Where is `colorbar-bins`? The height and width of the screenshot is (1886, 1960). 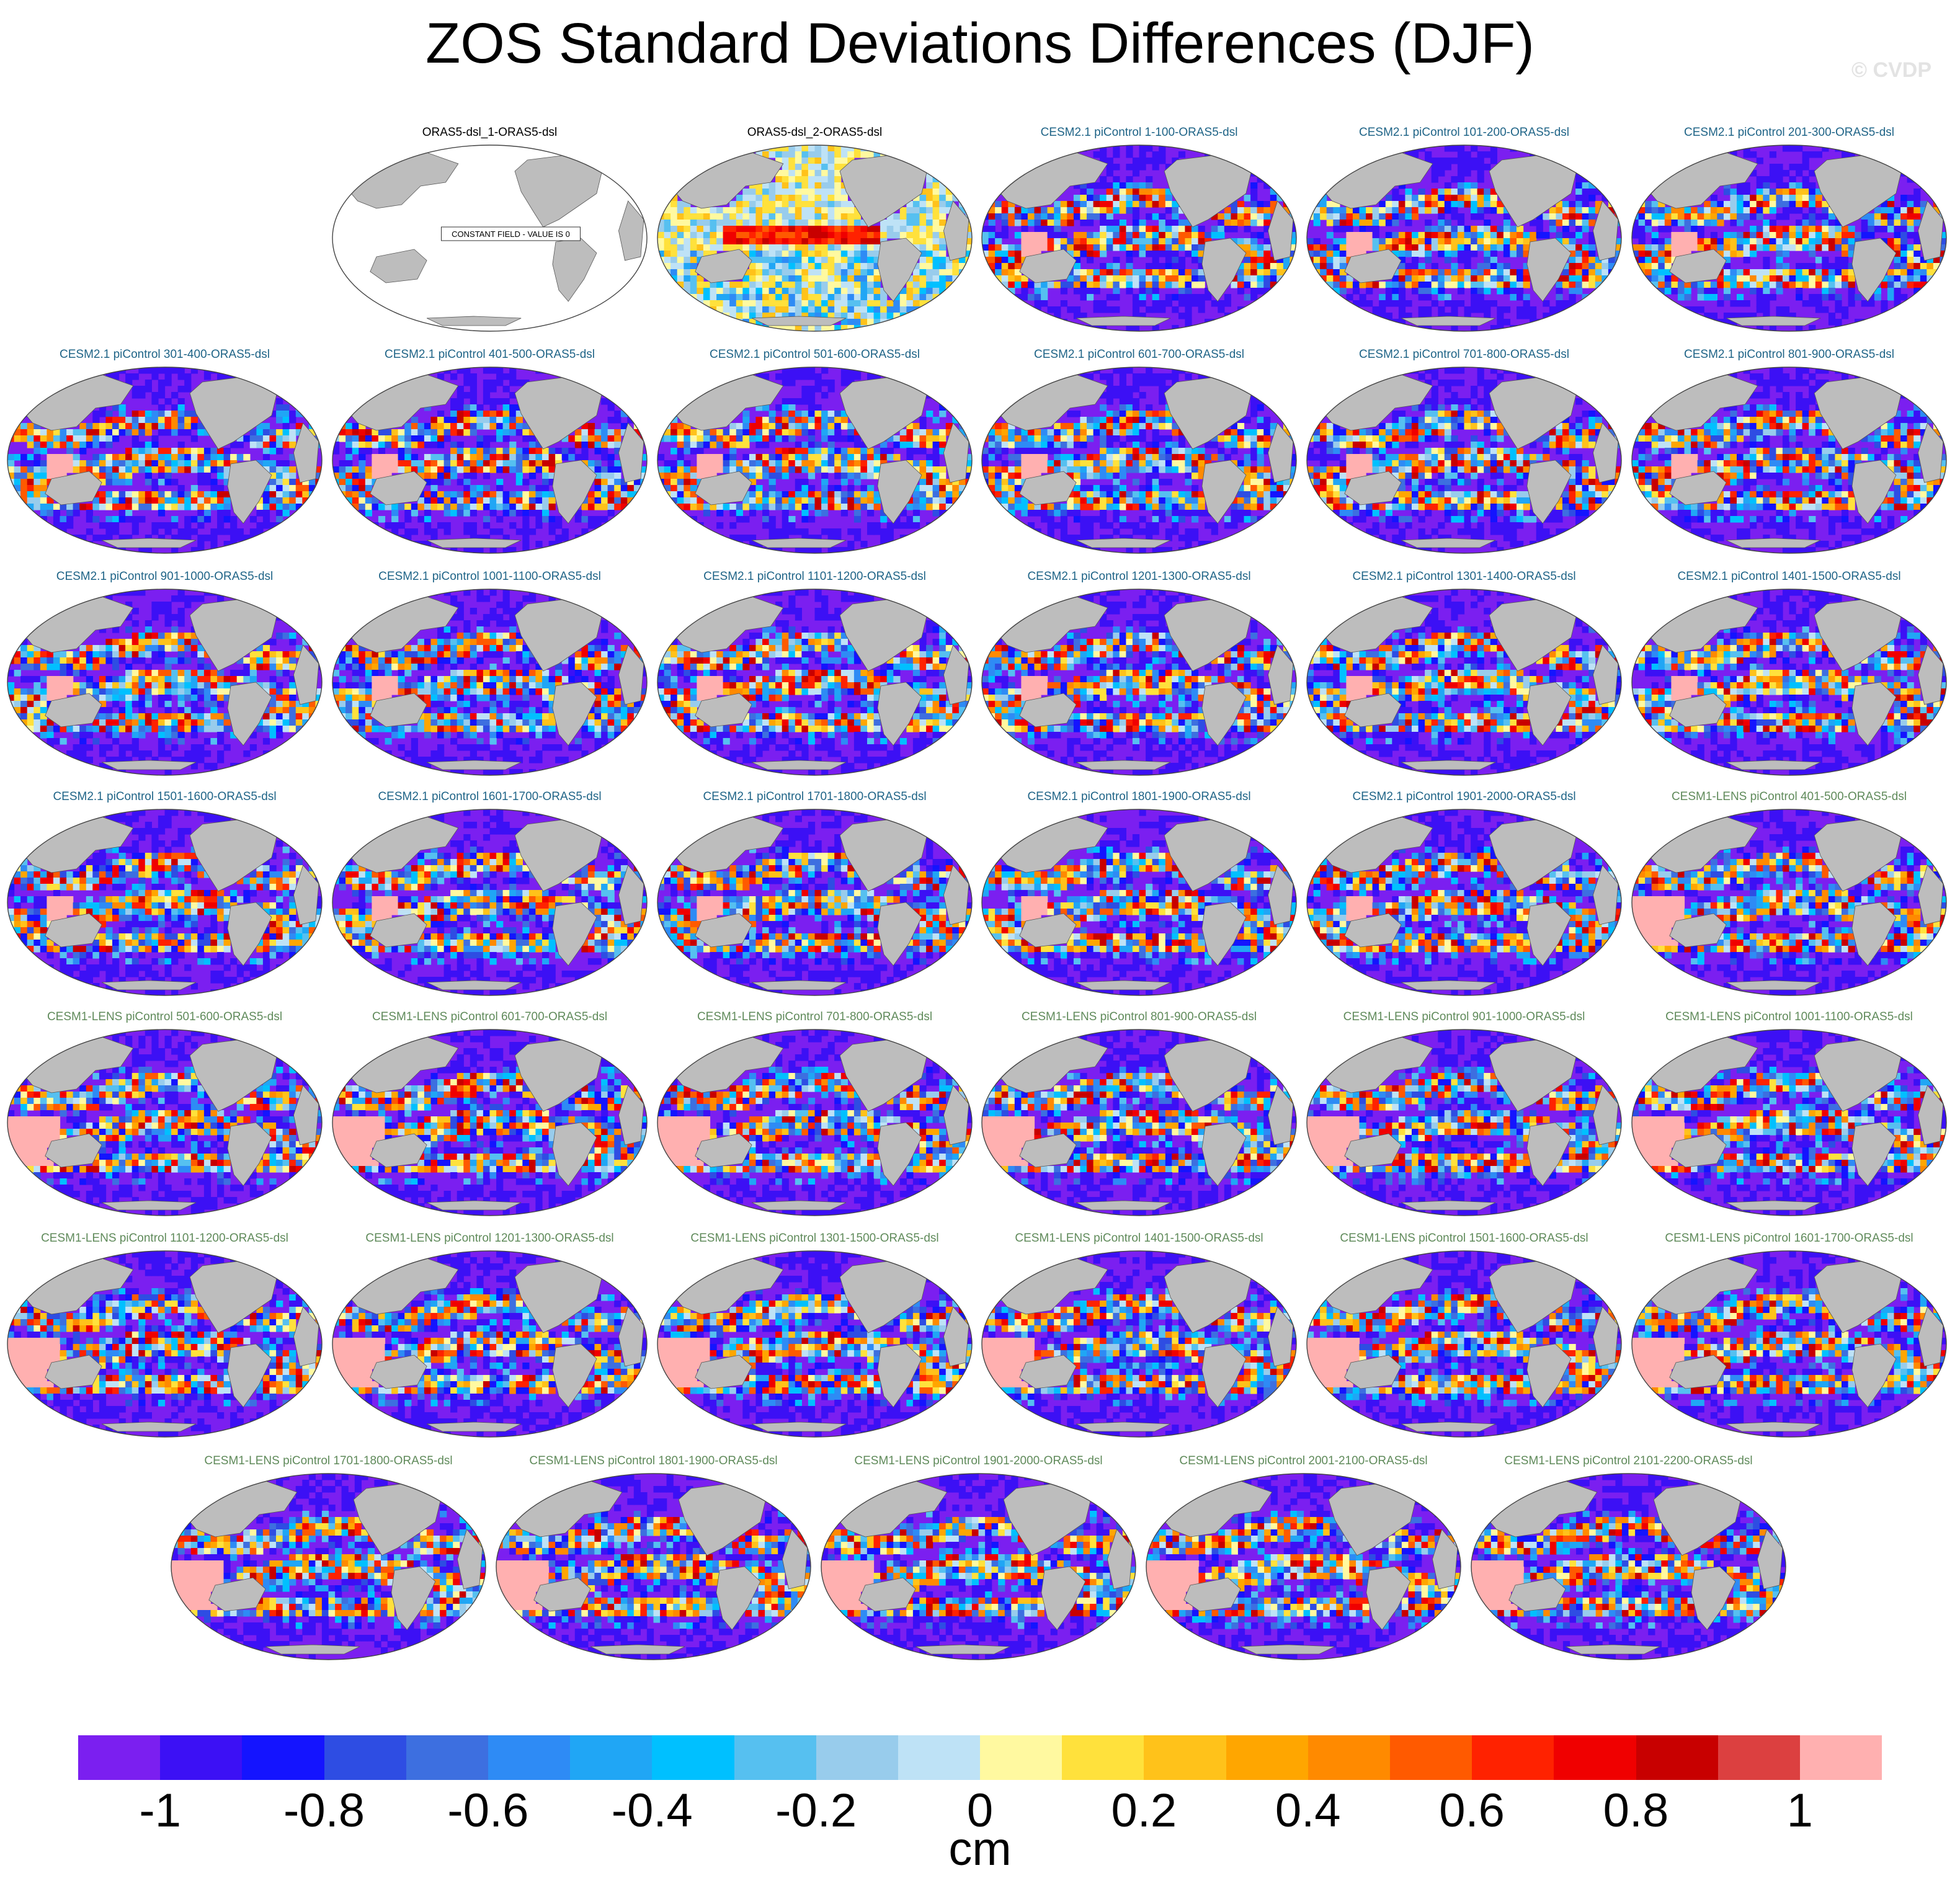
colorbar-bins is located at coordinates (980, 1757).